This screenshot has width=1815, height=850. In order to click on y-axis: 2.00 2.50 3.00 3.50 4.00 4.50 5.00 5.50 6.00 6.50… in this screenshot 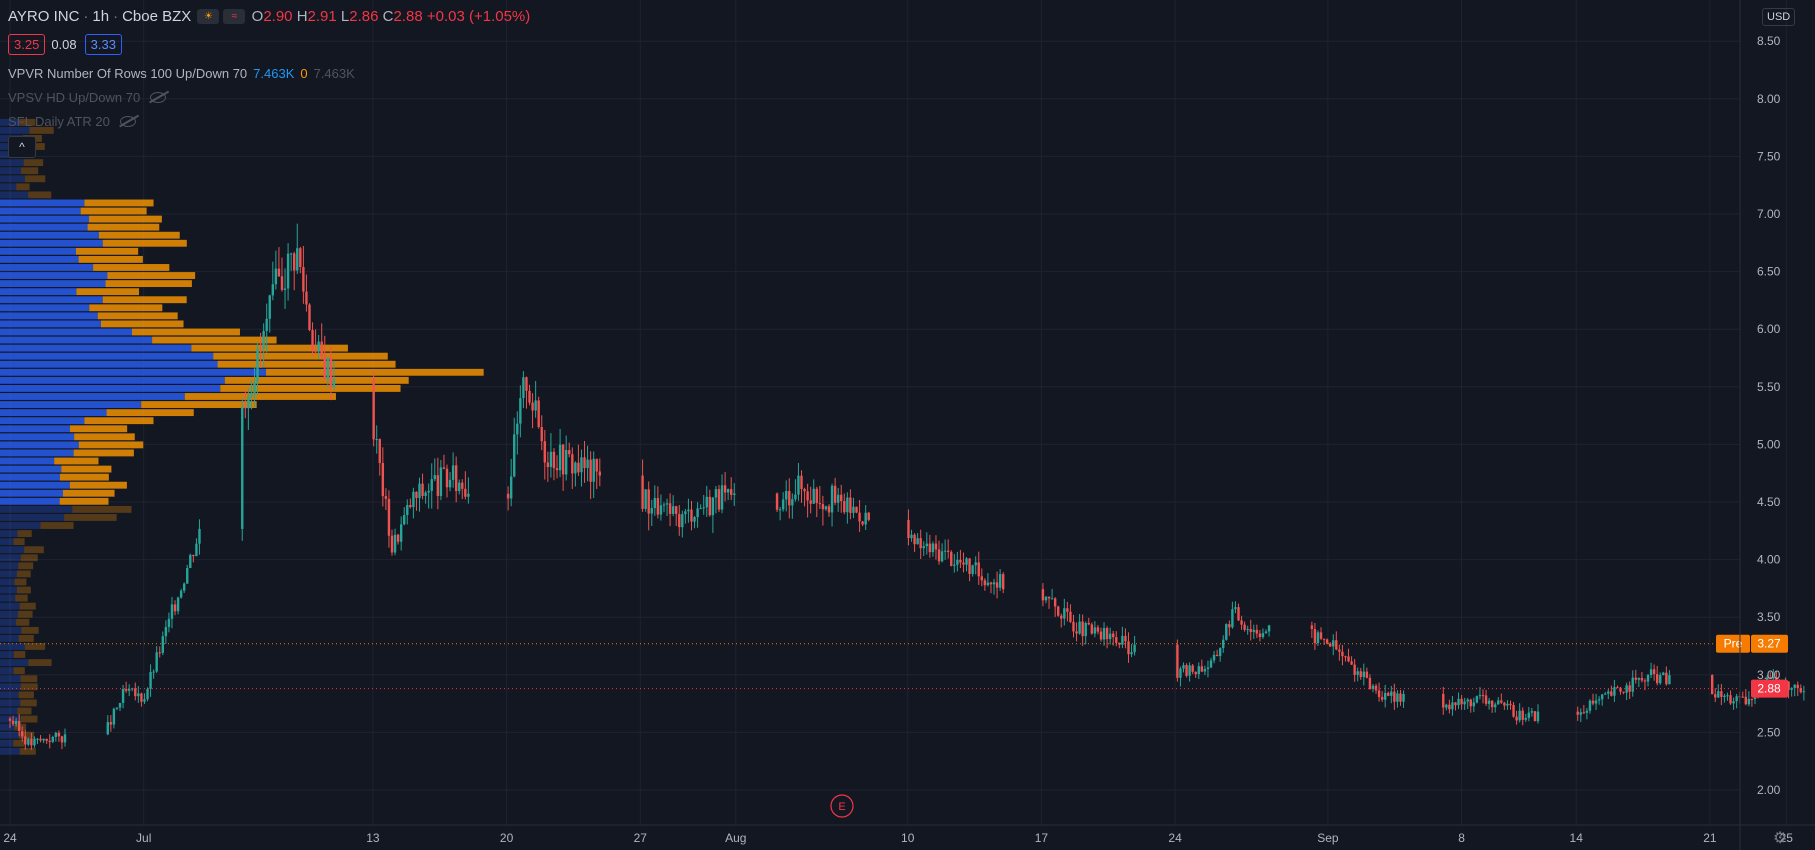, I will do `click(1760, 425)`.